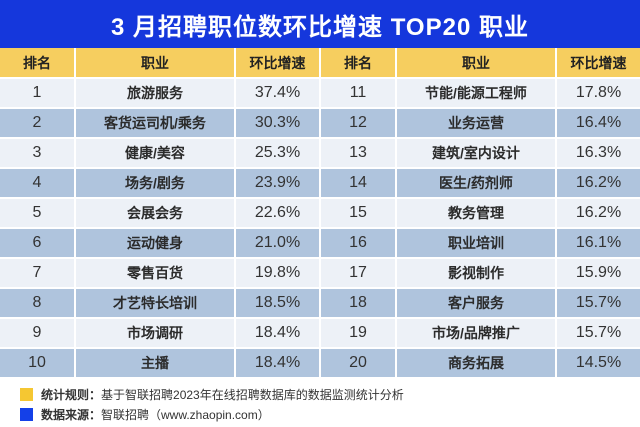 The width and height of the screenshot is (640, 427). I want to click on row-5-growth: 22.6%, so click(277, 213).